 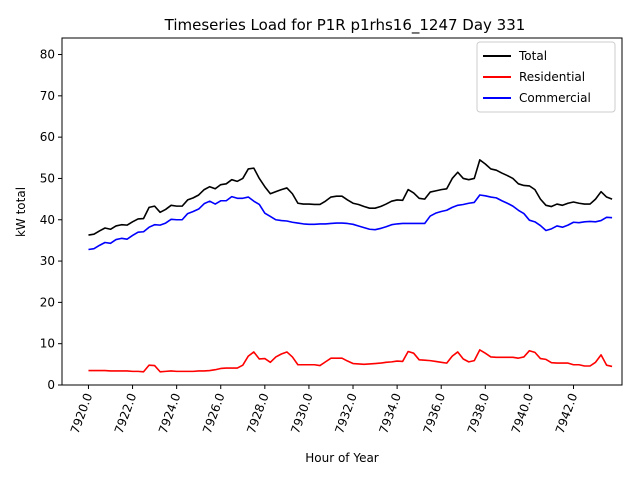 I want to click on legend-box, so click(x=546, y=77).